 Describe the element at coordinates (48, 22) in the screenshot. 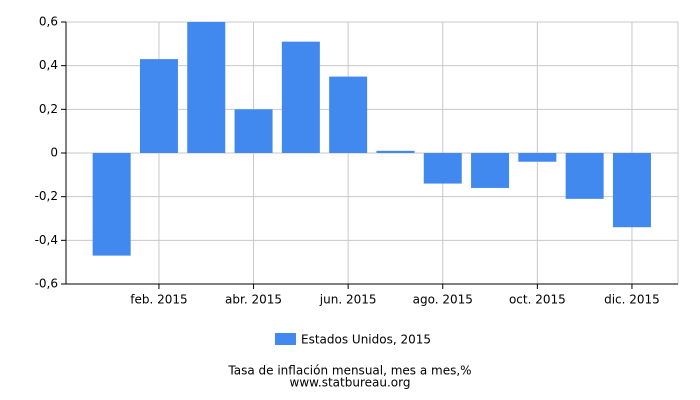

I see `y-tick-label: 0,6` at that location.